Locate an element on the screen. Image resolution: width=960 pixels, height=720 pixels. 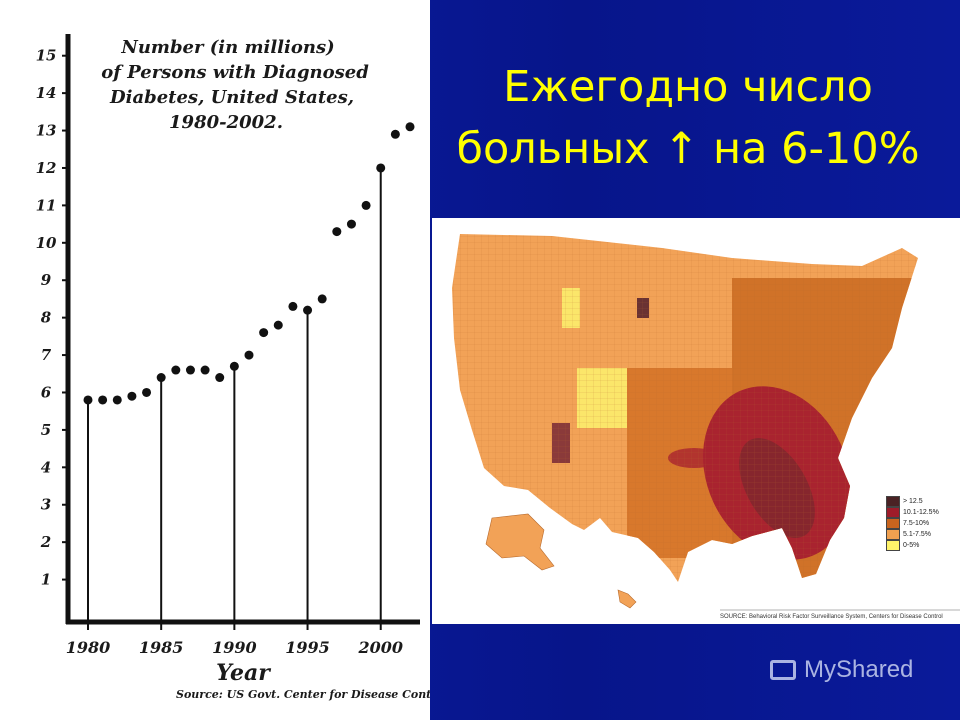
legend-item: 5.1-7.5% is located at coordinates (912, 534).